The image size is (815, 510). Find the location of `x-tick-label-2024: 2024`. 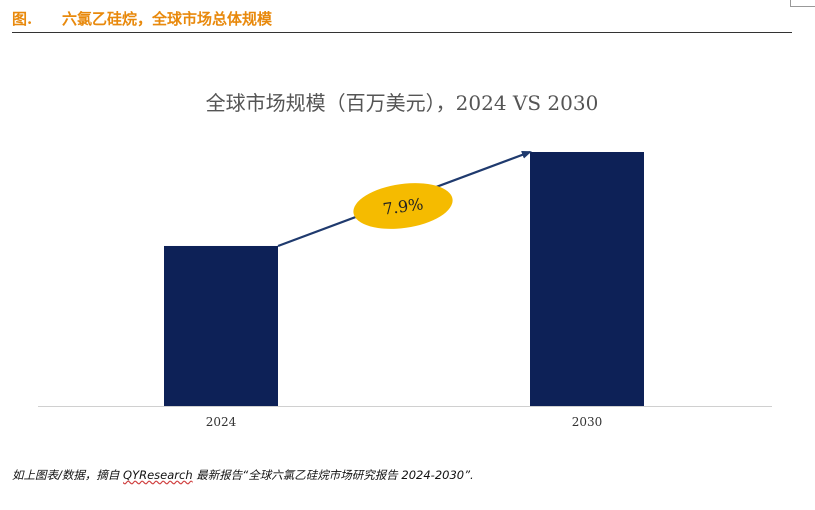

x-tick-label-2024: 2024 is located at coordinates (221, 422).